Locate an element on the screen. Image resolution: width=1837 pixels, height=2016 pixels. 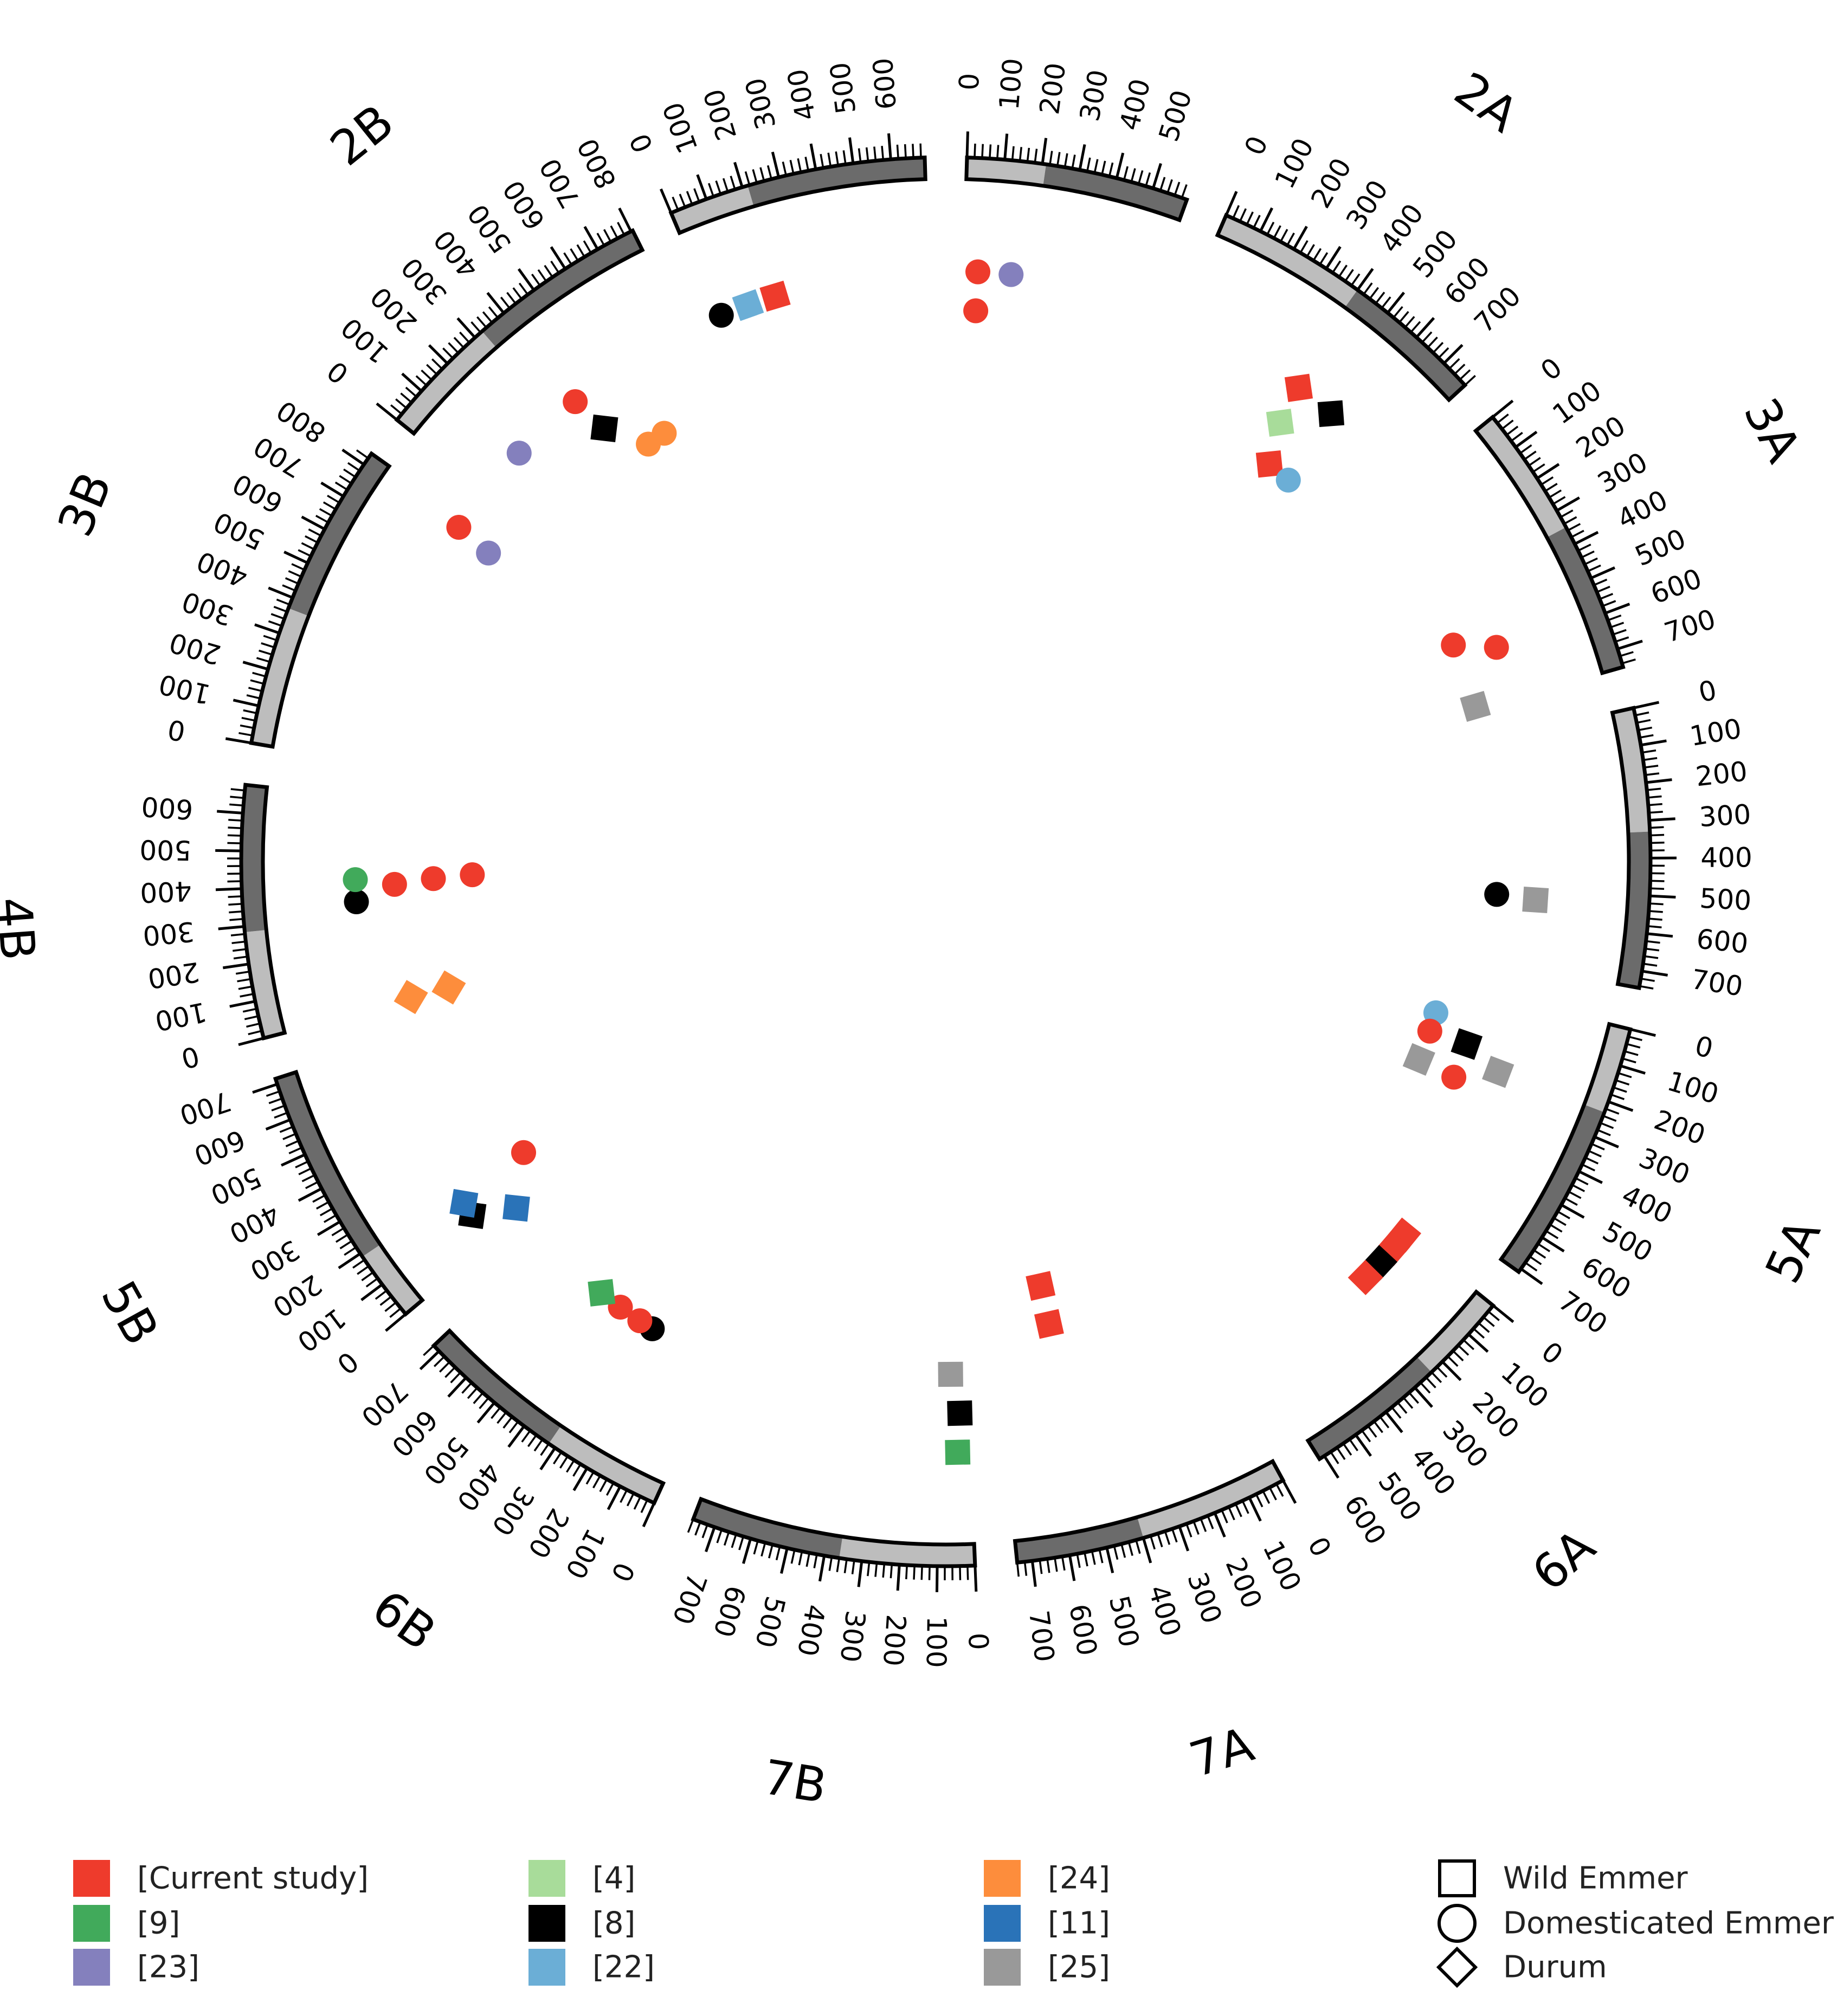
legend-label: Domesticated Emmer is located at coordinates (1669, 1924).